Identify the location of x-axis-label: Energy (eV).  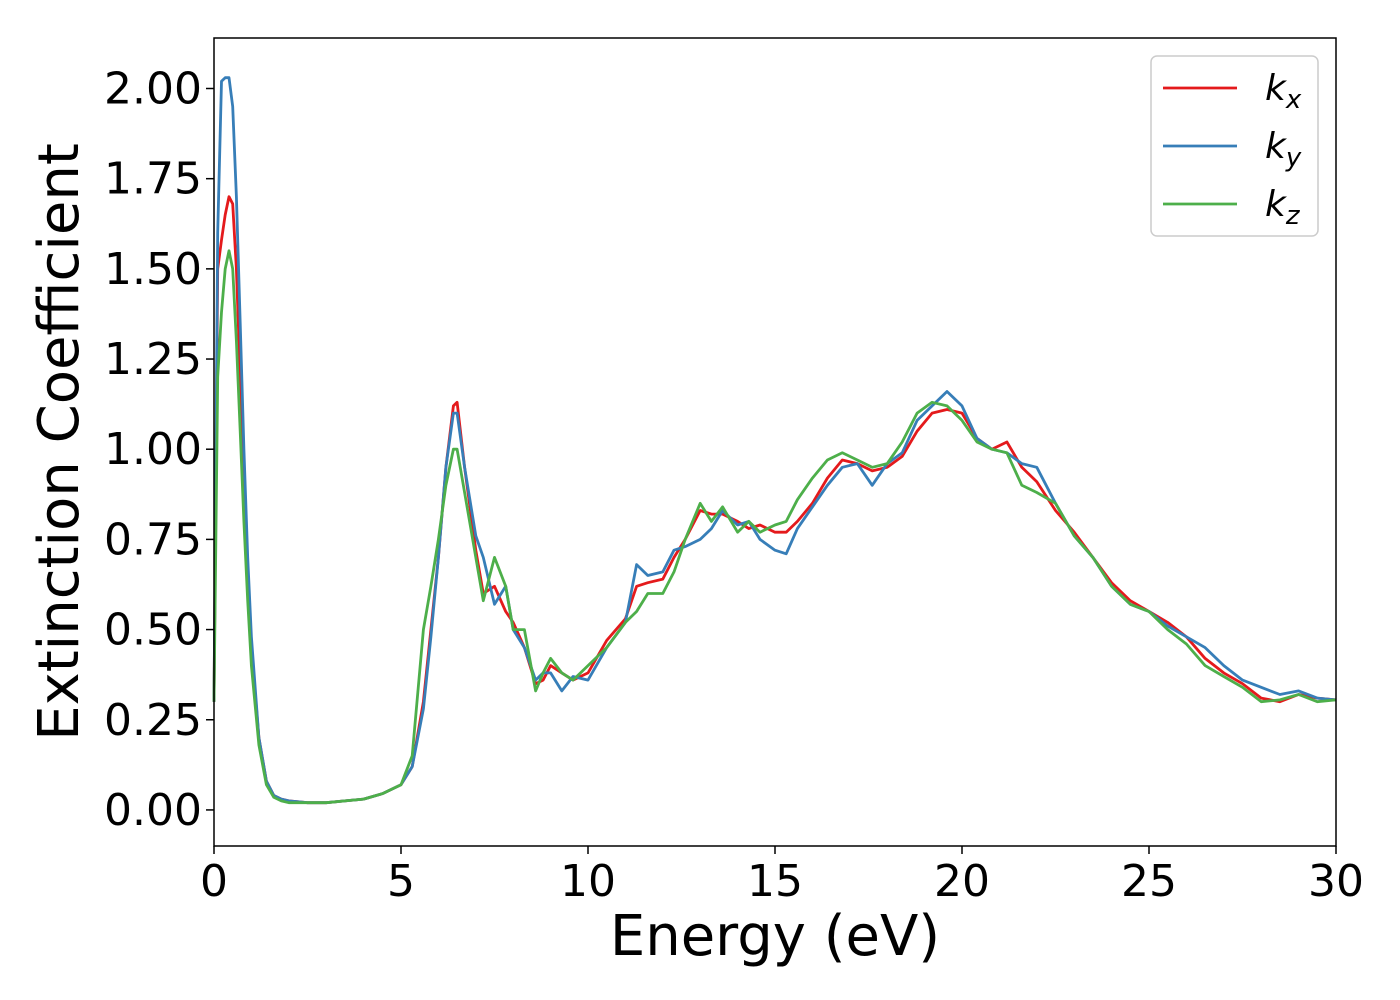
(775, 936).